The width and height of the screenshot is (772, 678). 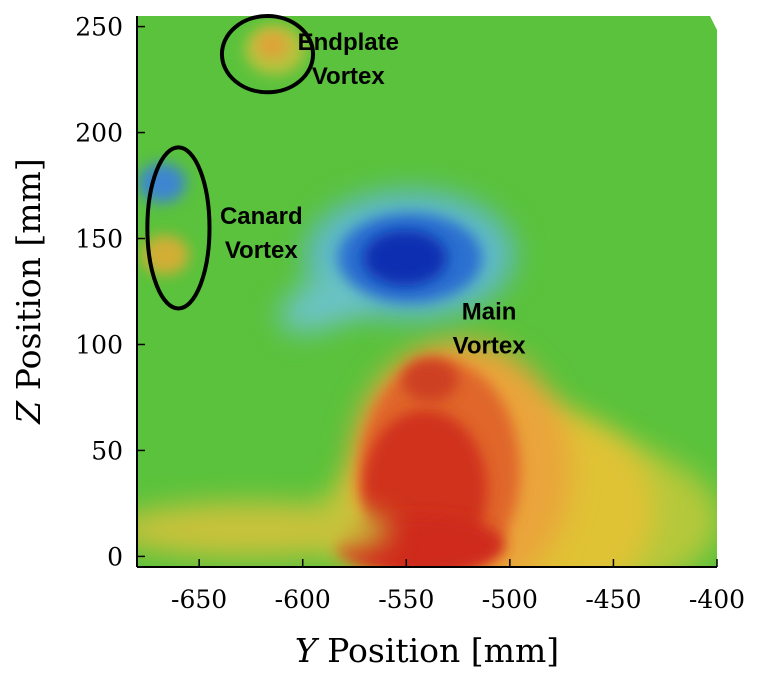 What do you see at coordinates (510, 599) in the screenshot?
I see `x-tick-label: -500` at bounding box center [510, 599].